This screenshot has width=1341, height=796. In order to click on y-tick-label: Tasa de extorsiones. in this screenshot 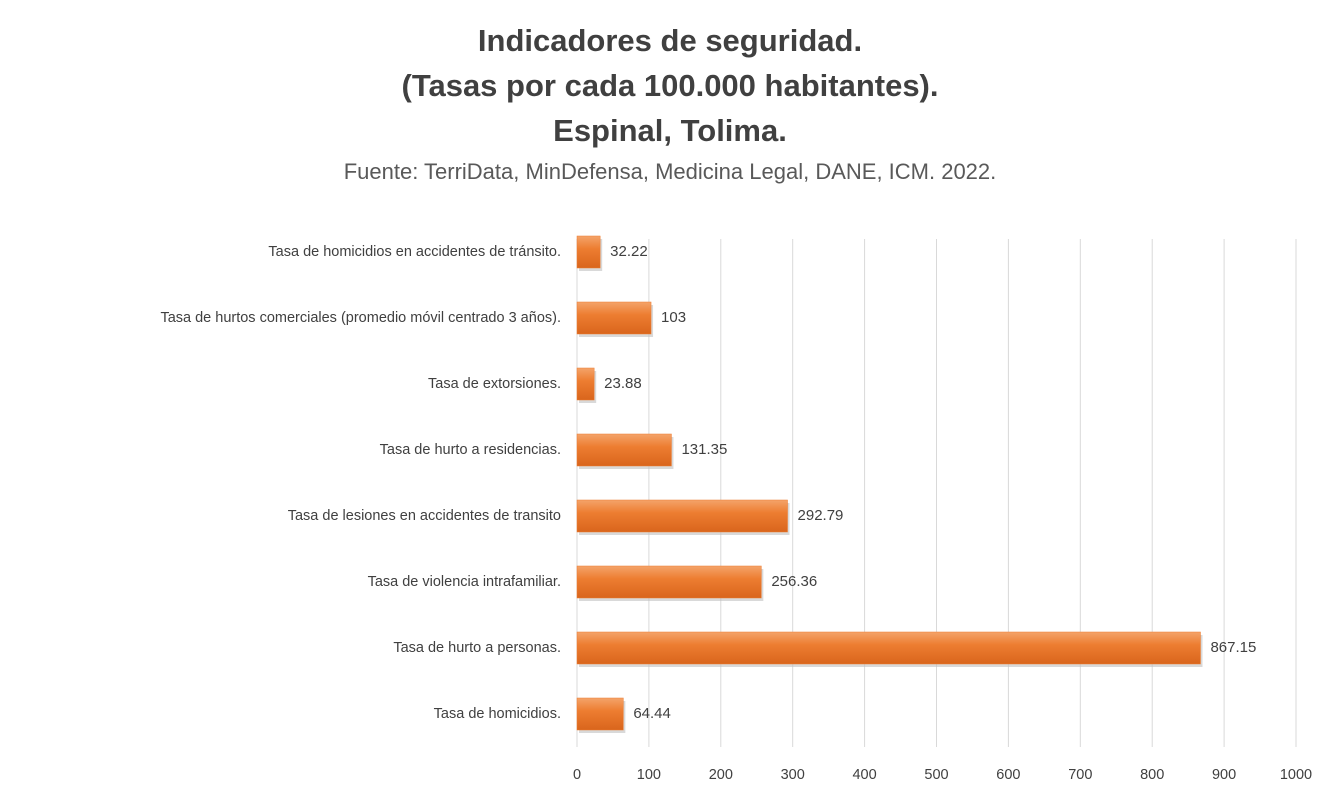, I will do `click(494, 384)`.